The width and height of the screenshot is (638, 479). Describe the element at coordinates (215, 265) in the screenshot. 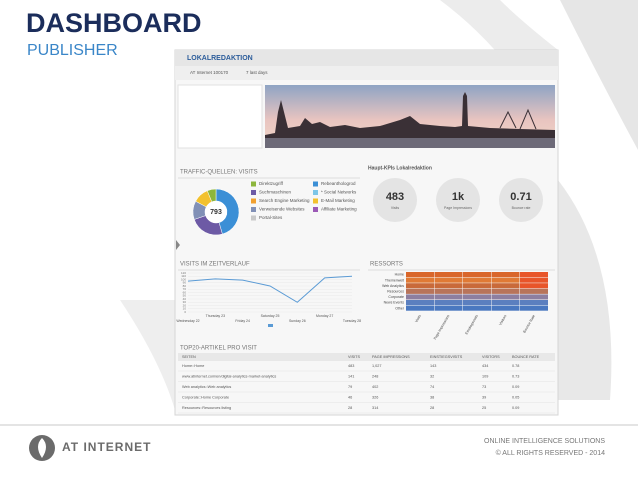

I see `section-title: VISITS IM ZEITVERLAUF` at that location.